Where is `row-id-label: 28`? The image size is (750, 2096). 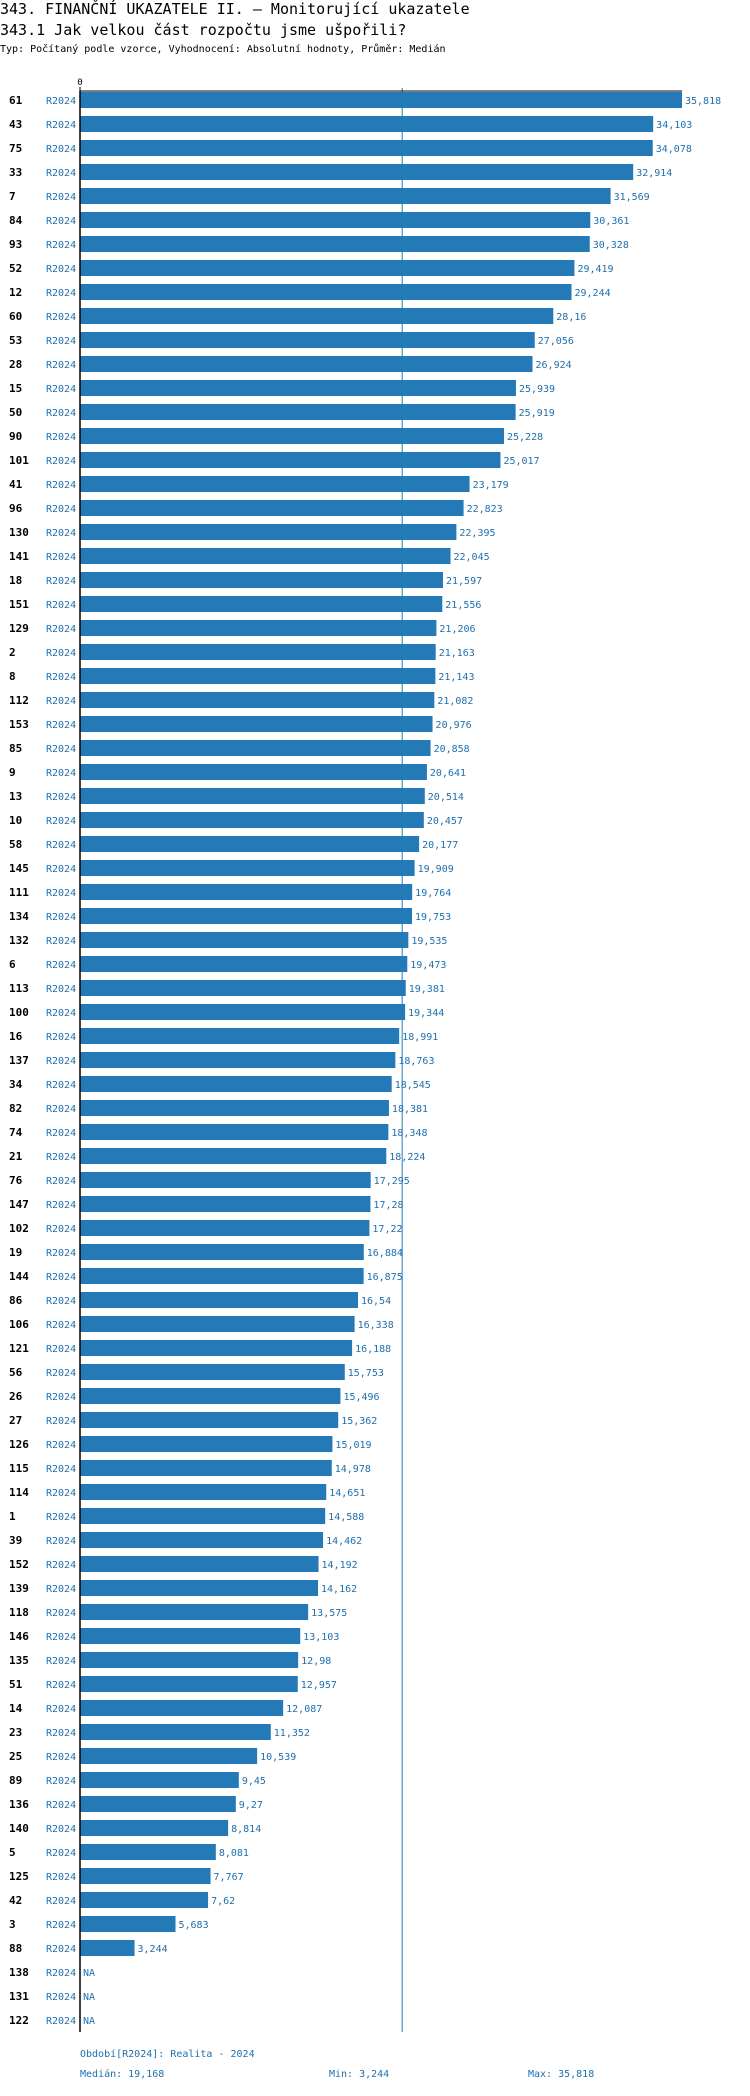 row-id-label: 28 is located at coordinates (15, 364).